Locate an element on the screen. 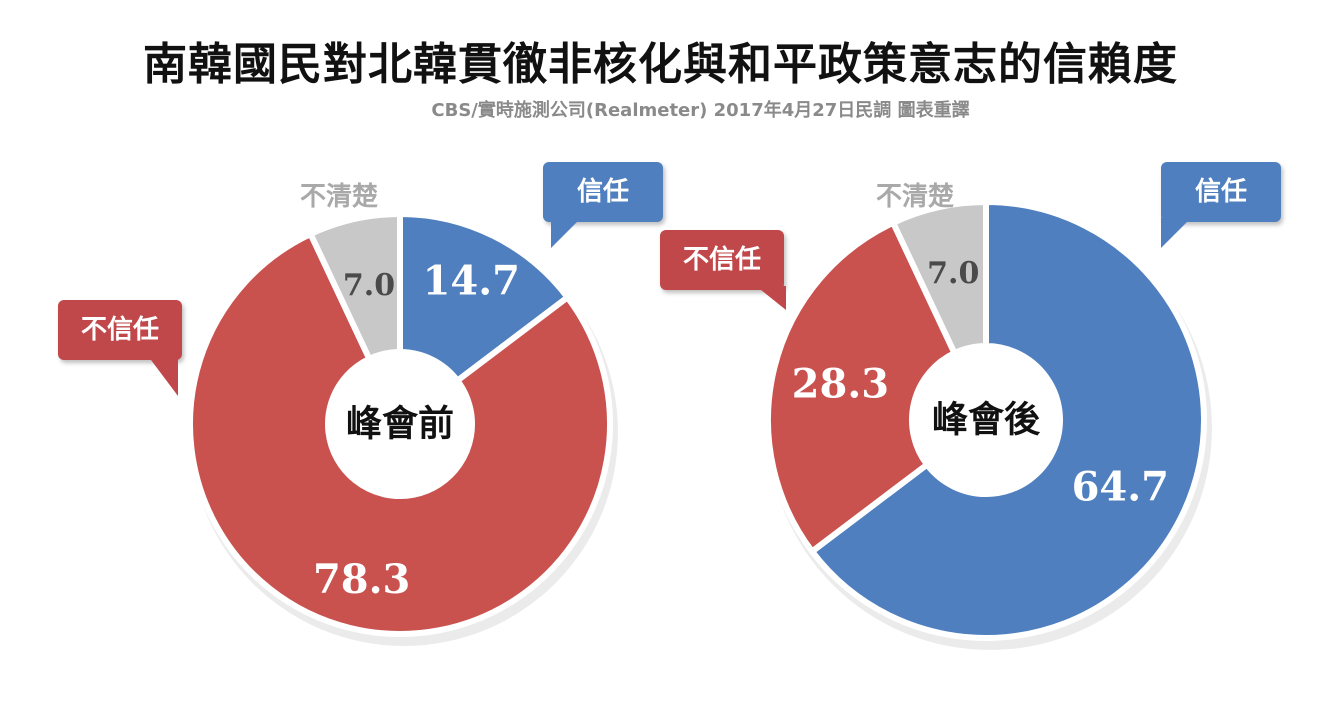 This screenshot has height=713, width=1321. value-label-trust: 64.7 is located at coordinates (1120, 486).